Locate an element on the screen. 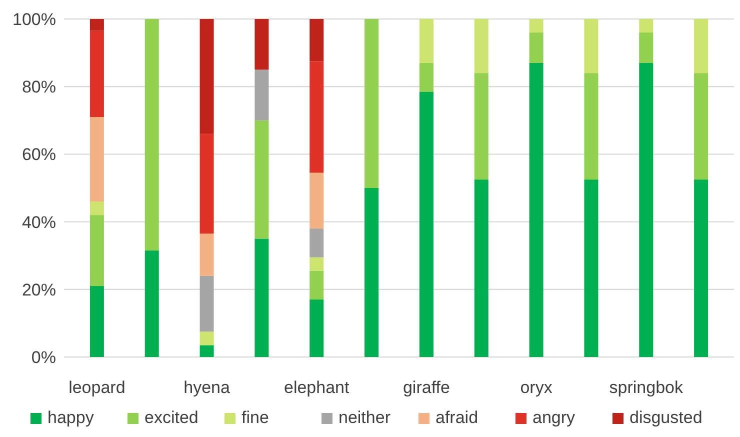 The height and width of the screenshot is (437, 740). y-tick-label: 100% is located at coordinates (34, 19).